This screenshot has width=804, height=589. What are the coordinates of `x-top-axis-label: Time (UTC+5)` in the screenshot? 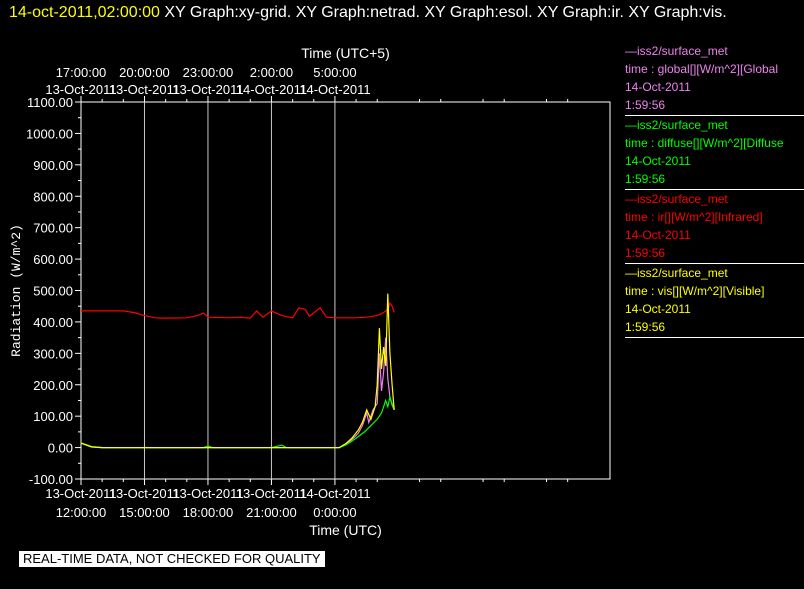 It's located at (345, 53).